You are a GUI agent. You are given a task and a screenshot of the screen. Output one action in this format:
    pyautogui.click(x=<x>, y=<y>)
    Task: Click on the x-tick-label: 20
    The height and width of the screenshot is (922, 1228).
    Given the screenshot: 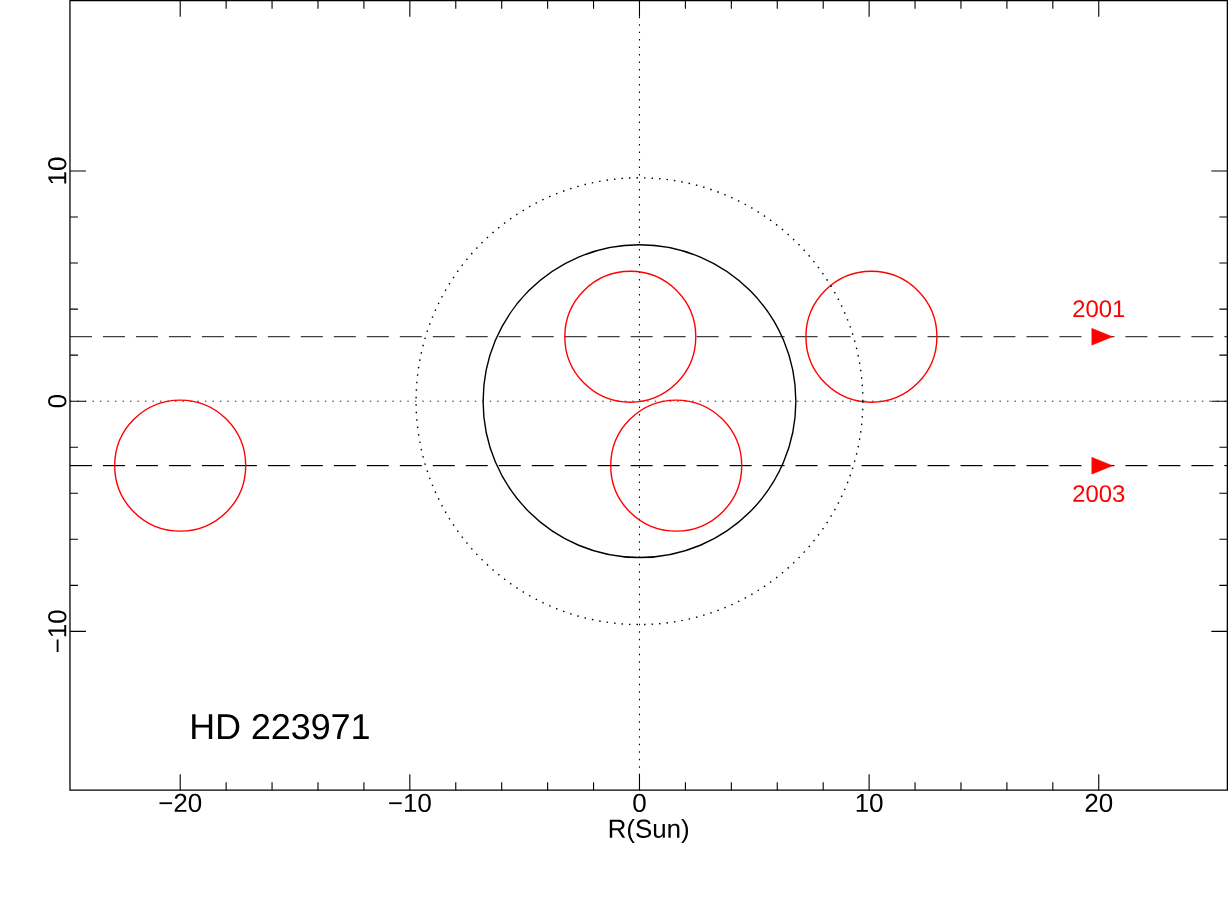 What is the action you would take?
    pyautogui.click(x=1099, y=802)
    